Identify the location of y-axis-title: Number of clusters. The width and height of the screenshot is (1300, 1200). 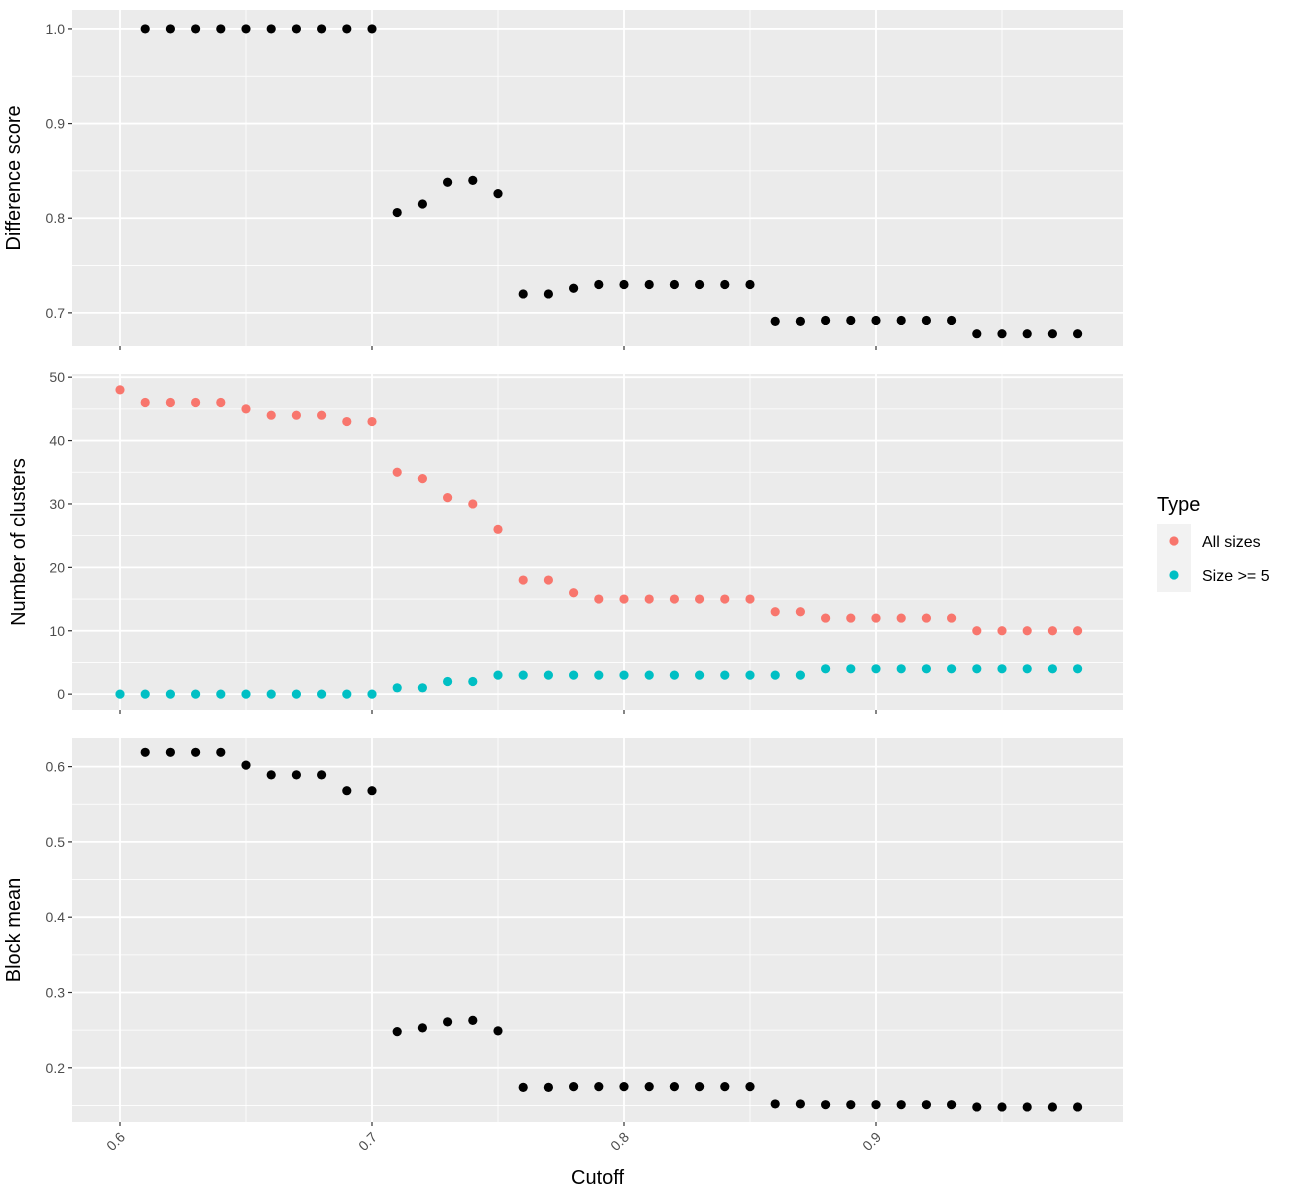
(19, 542).